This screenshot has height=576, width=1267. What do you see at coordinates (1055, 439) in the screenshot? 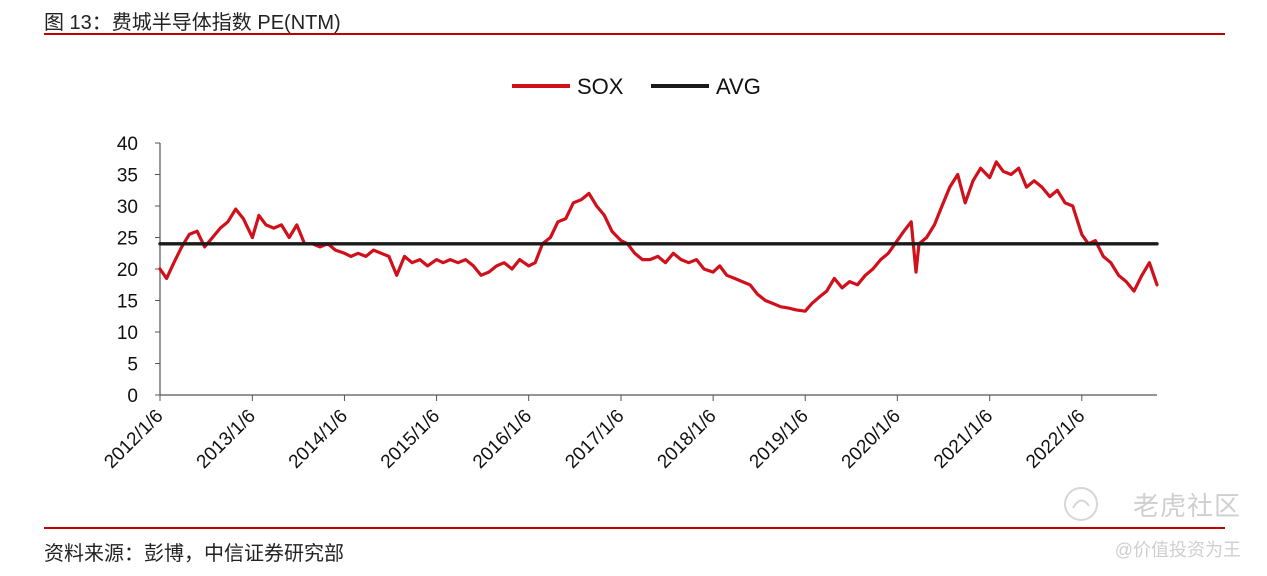
I see `x-tick-label: 2022/1/6` at bounding box center [1055, 439].